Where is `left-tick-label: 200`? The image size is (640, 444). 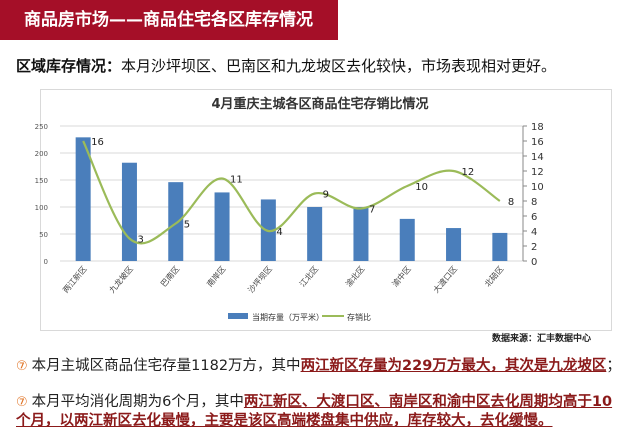 left-tick-label: 200 is located at coordinates (41, 154).